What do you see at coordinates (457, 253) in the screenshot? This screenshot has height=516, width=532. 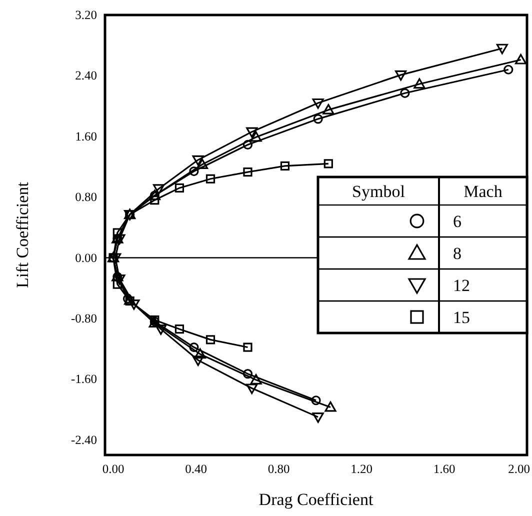 I see `legend-label: 8` at bounding box center [457, 253].